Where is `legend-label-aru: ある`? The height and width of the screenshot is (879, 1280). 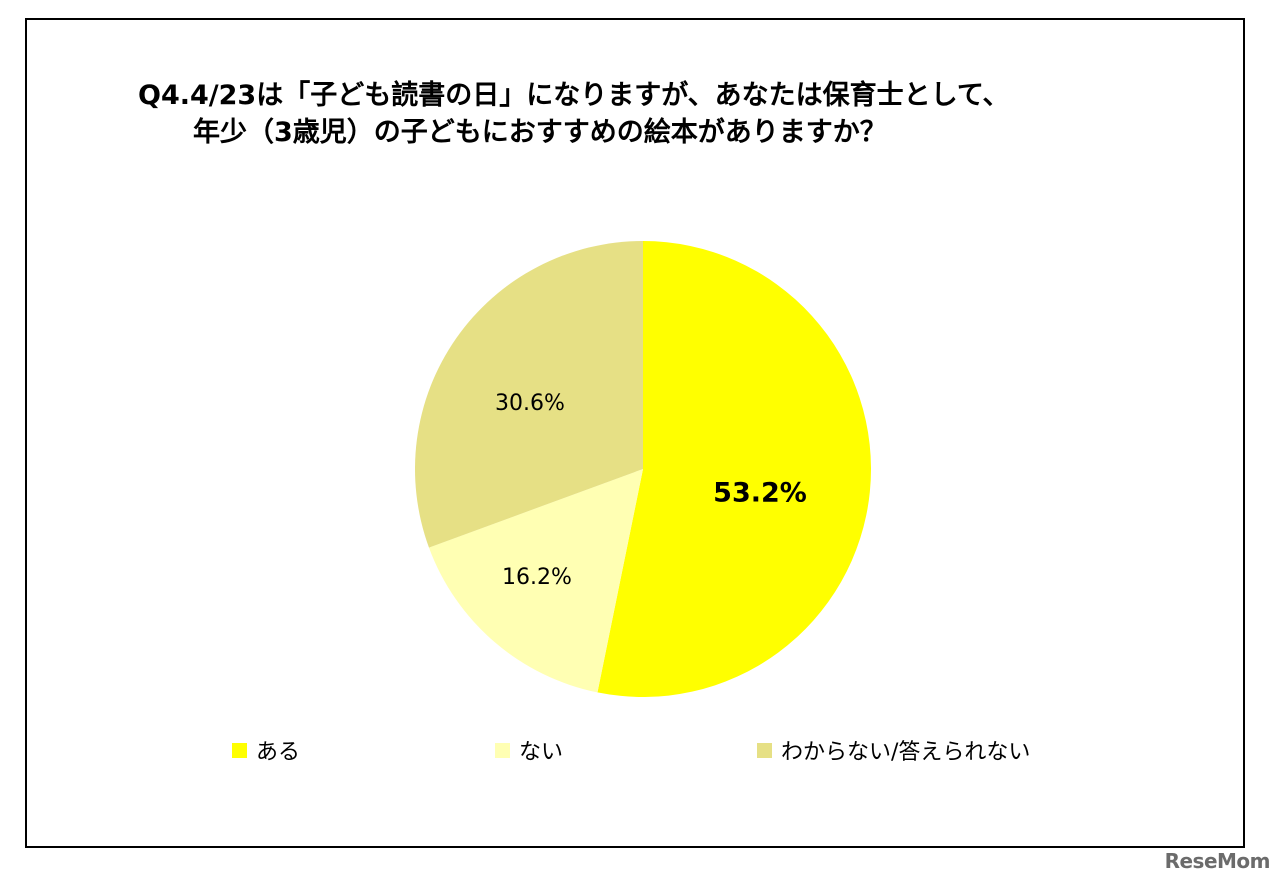
legend-label-aru: ある is located at coordinates (278, 752).